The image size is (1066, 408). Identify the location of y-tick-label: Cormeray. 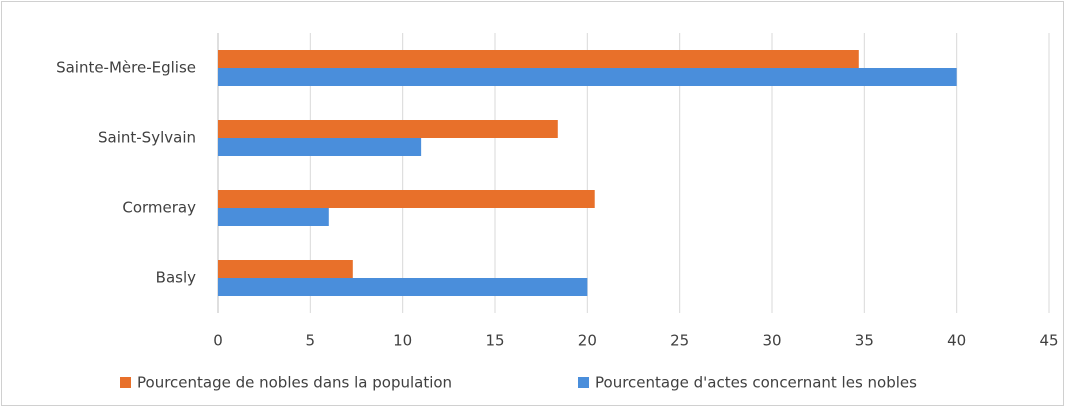
(159, 208).